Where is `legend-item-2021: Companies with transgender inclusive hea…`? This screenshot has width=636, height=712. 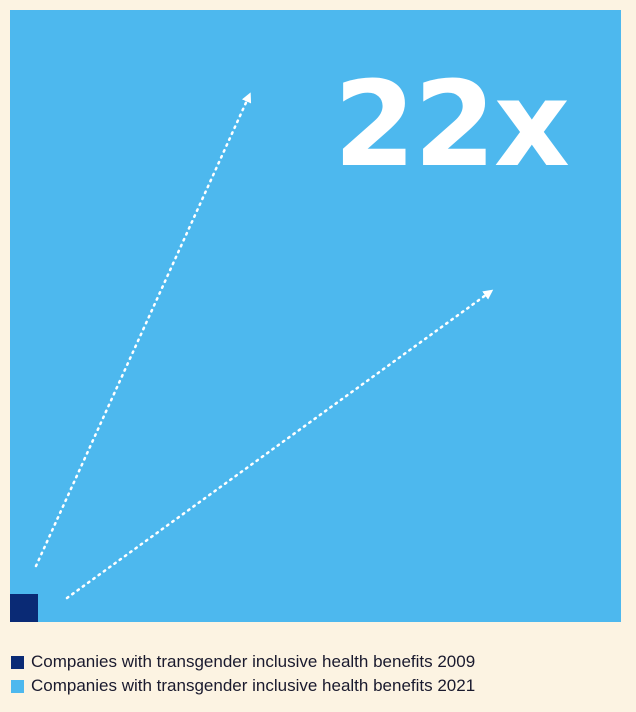 legend-item-2021: Companies with transgender inclusive hea… is located at coordinates (321, 686).